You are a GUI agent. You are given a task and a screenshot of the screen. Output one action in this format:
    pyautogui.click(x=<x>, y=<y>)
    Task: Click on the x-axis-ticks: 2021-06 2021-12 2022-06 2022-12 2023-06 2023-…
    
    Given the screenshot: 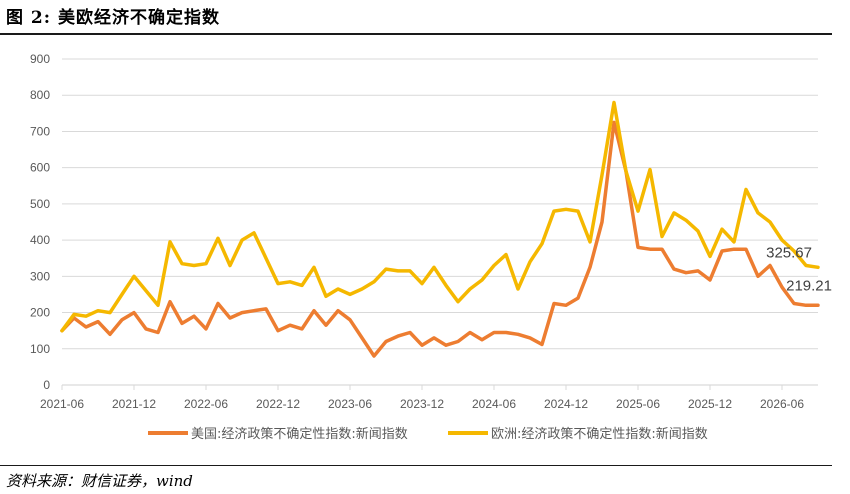 What is the action you would take?
    pyautogui.click(x=422, y=398)
    